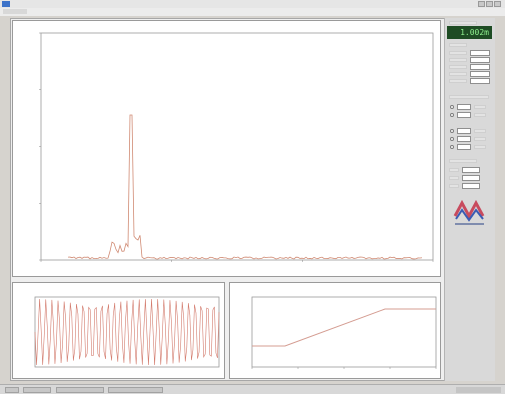 The image size is (505, 394). I want to click on right-panel, so click(469, 199).